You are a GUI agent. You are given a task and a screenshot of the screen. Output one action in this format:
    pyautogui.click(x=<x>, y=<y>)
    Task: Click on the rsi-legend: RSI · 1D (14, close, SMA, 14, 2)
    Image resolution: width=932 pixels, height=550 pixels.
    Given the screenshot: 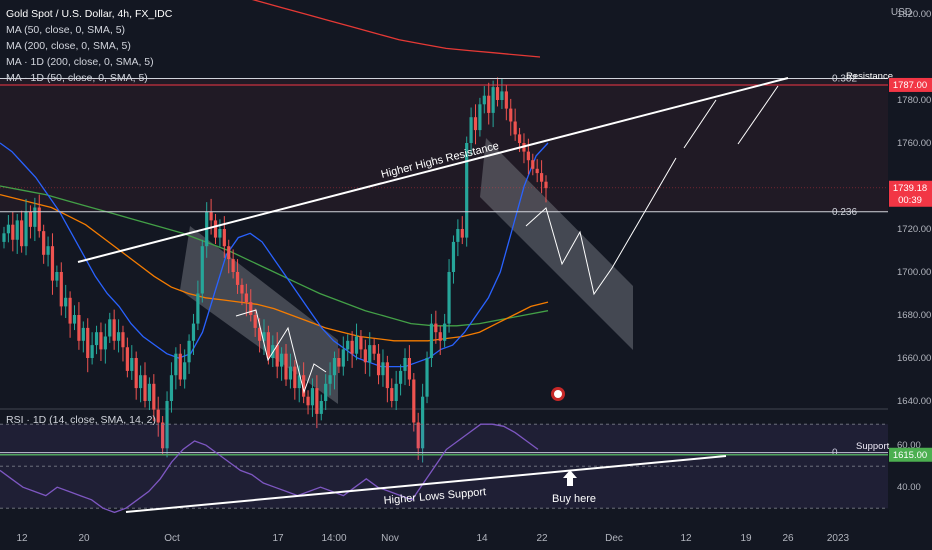 What is the action you would take?
    pyautogui.click(x=81, y=420)
    